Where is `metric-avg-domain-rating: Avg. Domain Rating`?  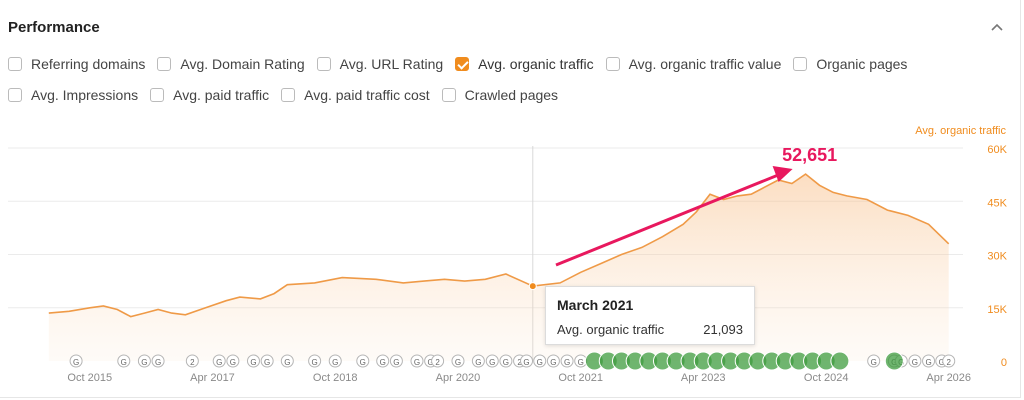 metric-avg-domain-rating: Avg. Domain Rating is located at coordinates (231, 64).